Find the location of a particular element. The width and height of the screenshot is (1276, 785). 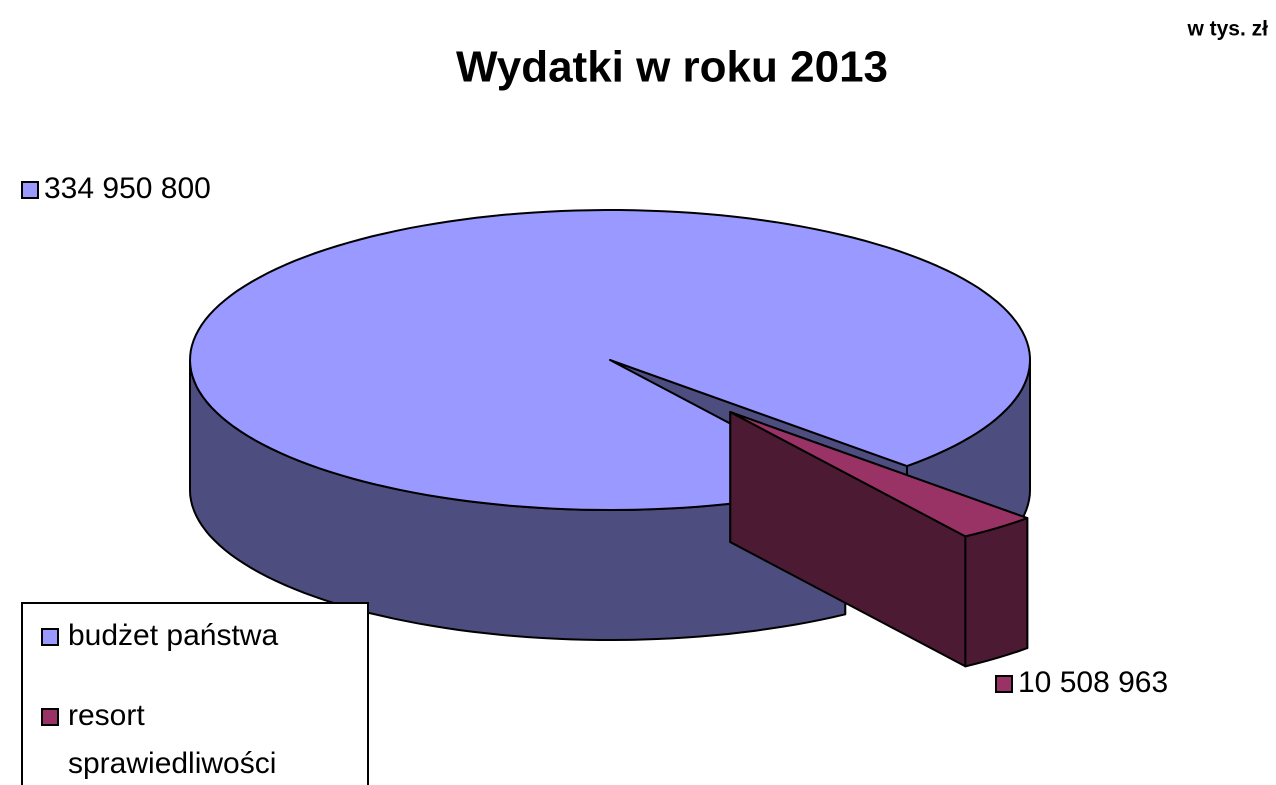

legend-box is located at coordinates (195, 693).